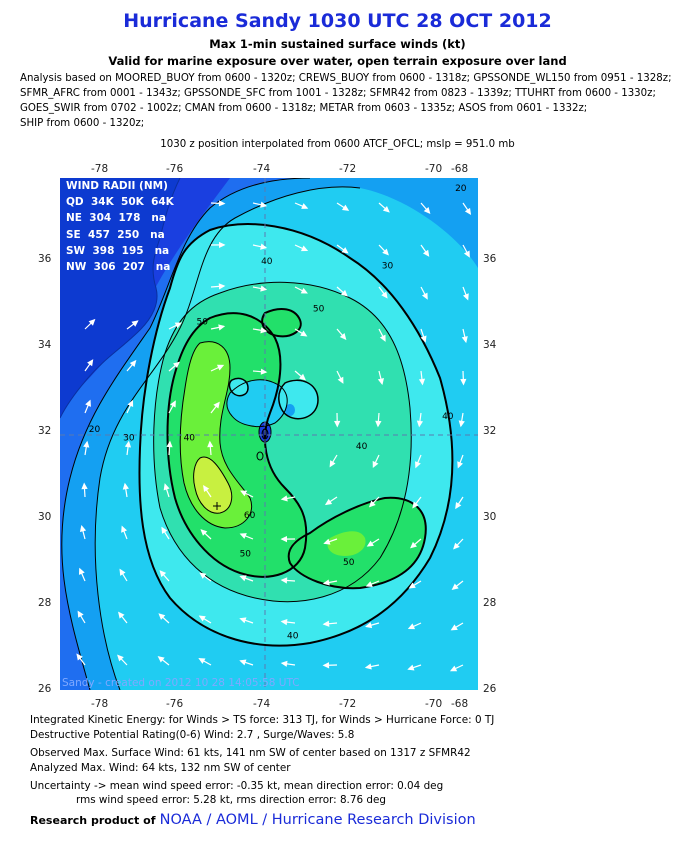 The image size is (675, 847). I want to click on max-wind-marker, so click(217, 506).